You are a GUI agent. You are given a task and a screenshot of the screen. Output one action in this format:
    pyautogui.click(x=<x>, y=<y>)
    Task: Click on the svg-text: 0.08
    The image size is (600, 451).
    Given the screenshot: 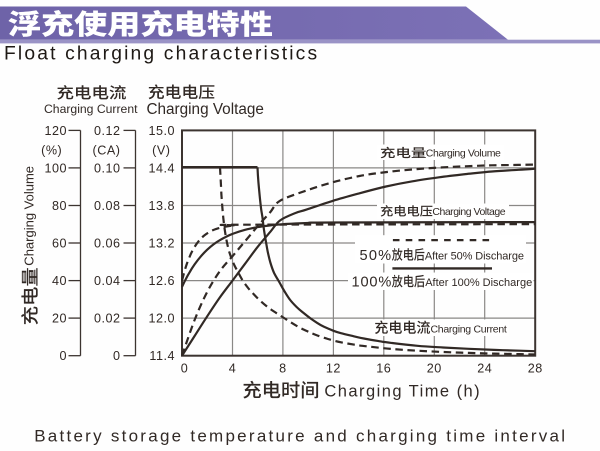 What is the action you would take?
    pyautogui.click(x=107, y=206)
    